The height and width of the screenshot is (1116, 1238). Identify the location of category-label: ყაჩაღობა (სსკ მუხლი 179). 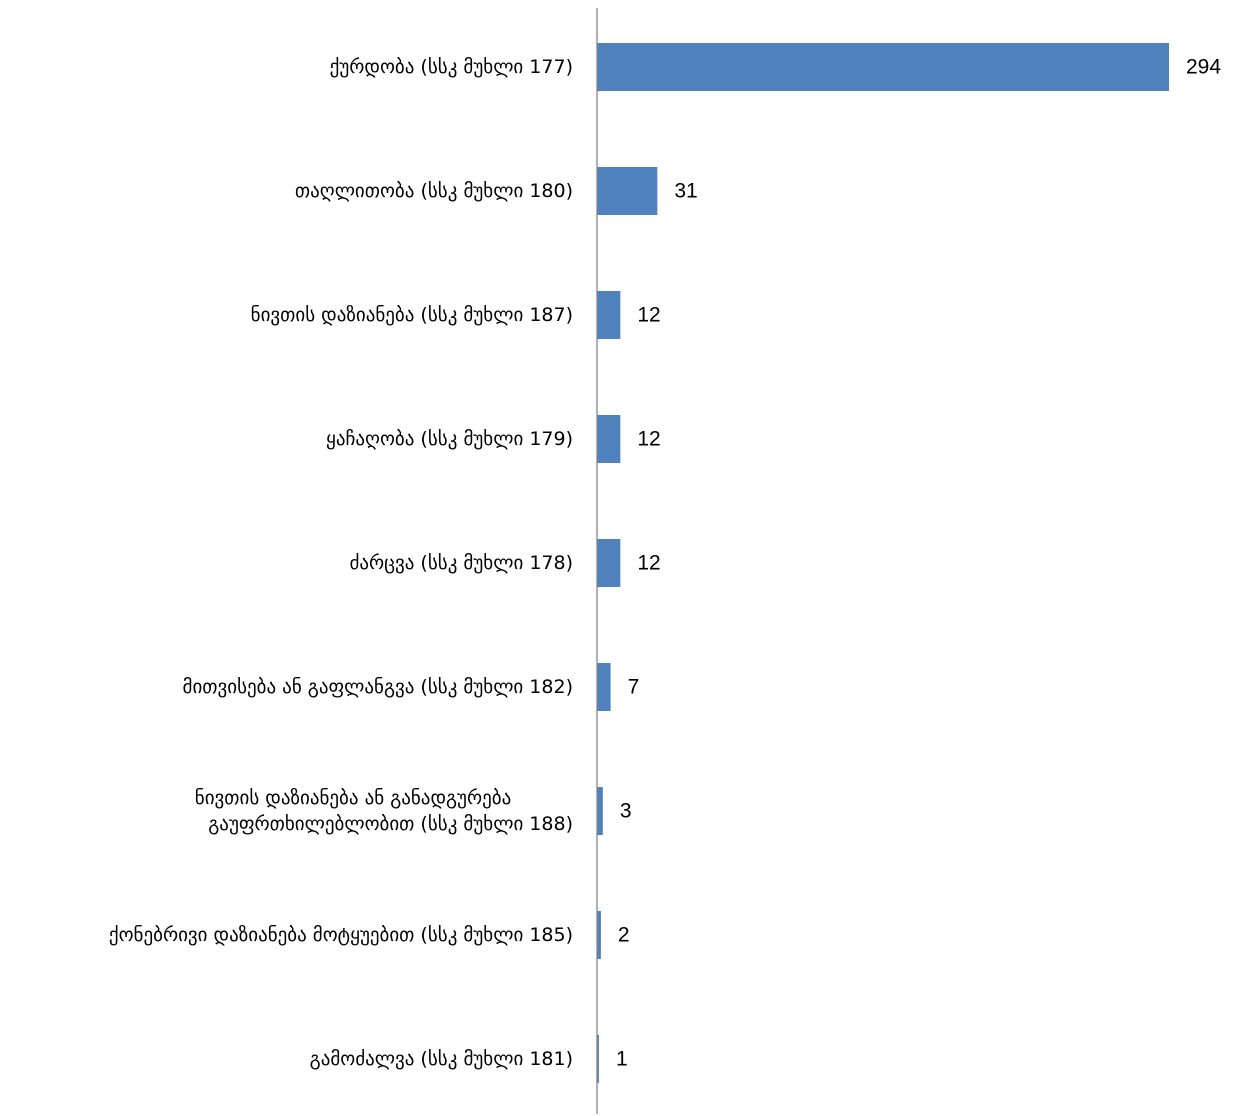
(449, 439).